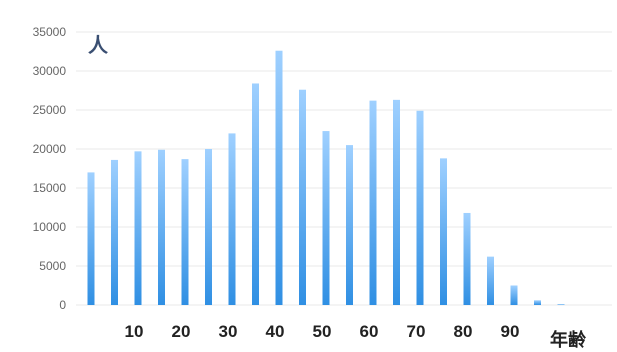 This screenshot has height=352, width=617. Describe the element at coordinates (416, 331) in the screenshot. I see `x-tick-label: 70` at that location.